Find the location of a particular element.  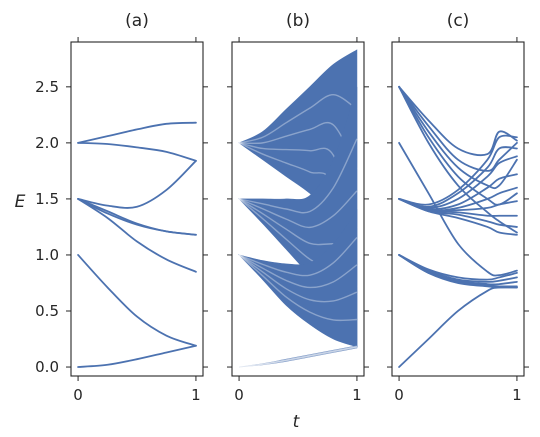

y-tick-label: 0.0 is located at coordinates (47, 367).